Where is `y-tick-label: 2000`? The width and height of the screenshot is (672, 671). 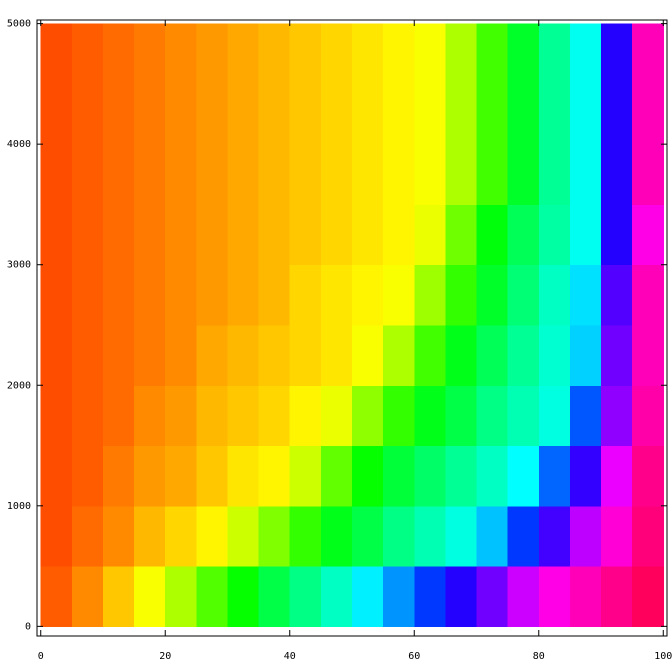
y-tick-label: 2000 is located at coordinates (19, 385).